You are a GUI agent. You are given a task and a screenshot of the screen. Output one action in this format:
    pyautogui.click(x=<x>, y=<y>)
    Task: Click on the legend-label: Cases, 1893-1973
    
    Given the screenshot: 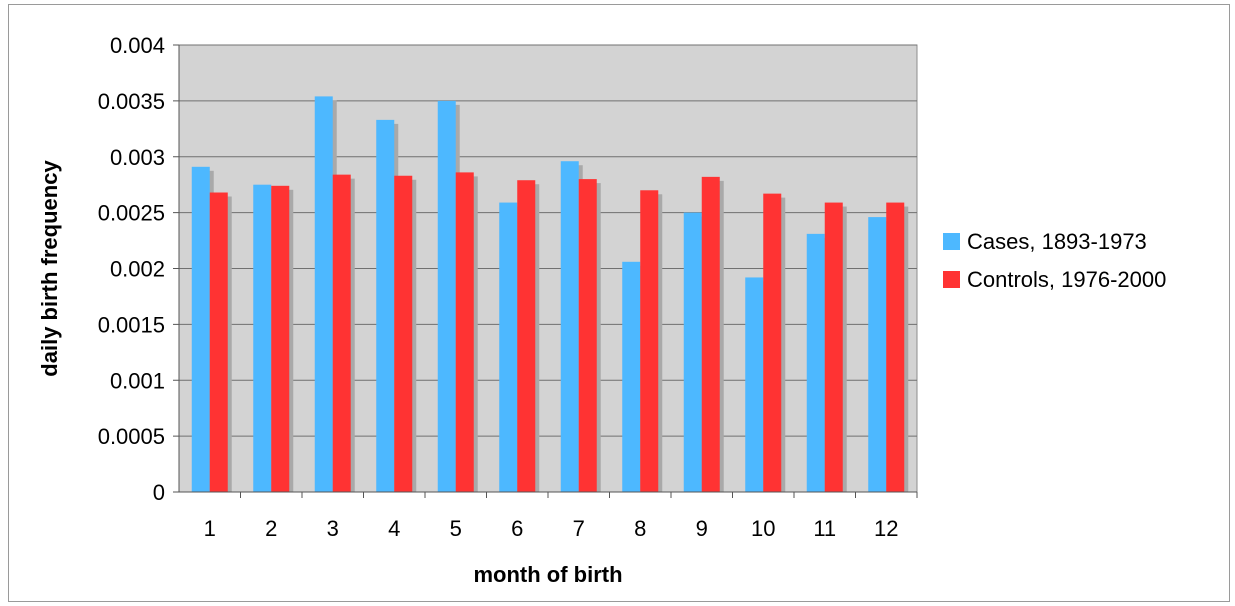 What is the action you would take?
    pyautogui.click(x=1057, y=241)
    